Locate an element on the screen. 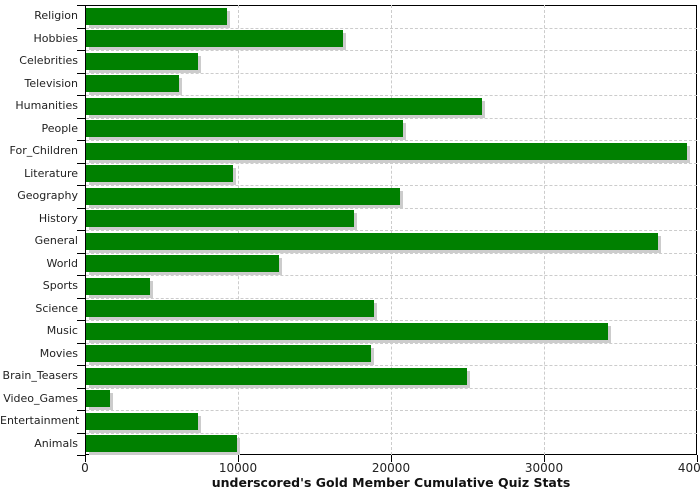 The image size is (700, 500). y-axis-label: People is located at coordinates (59, 128).